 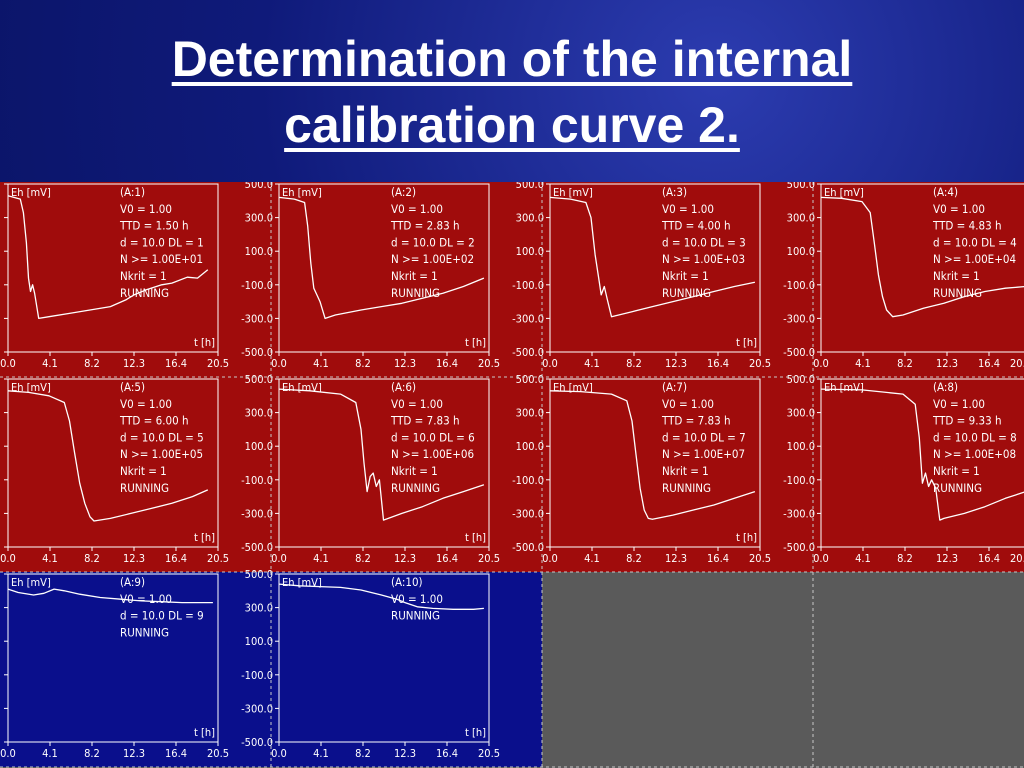 I want to click on info-line: (A:10), so click(x=407, y=582).